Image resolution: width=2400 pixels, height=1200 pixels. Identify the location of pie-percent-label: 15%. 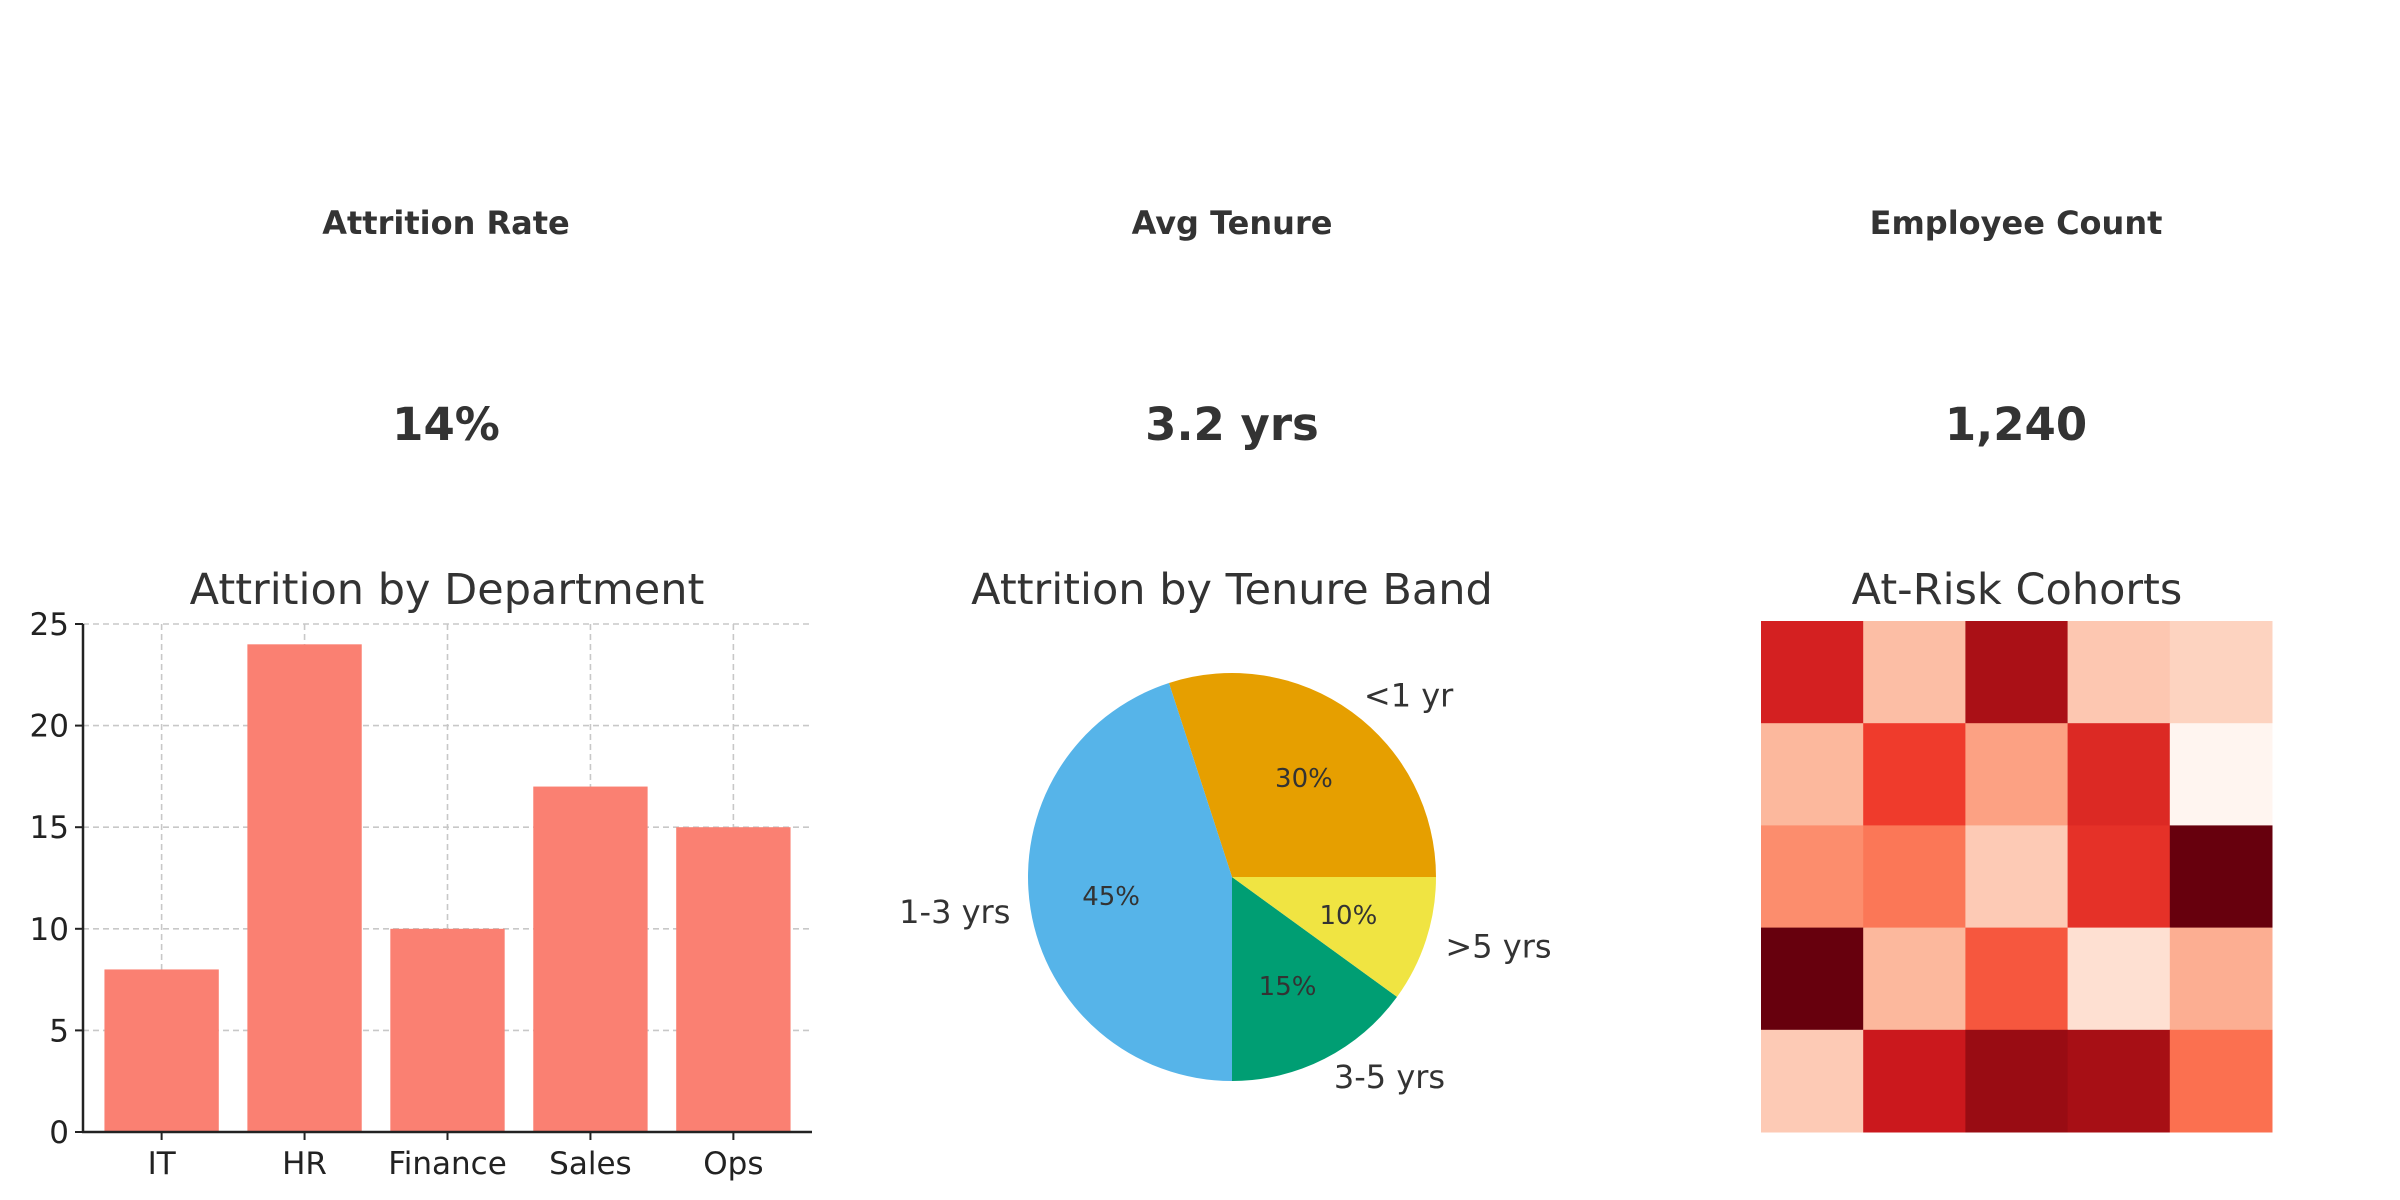
(1288, 987).